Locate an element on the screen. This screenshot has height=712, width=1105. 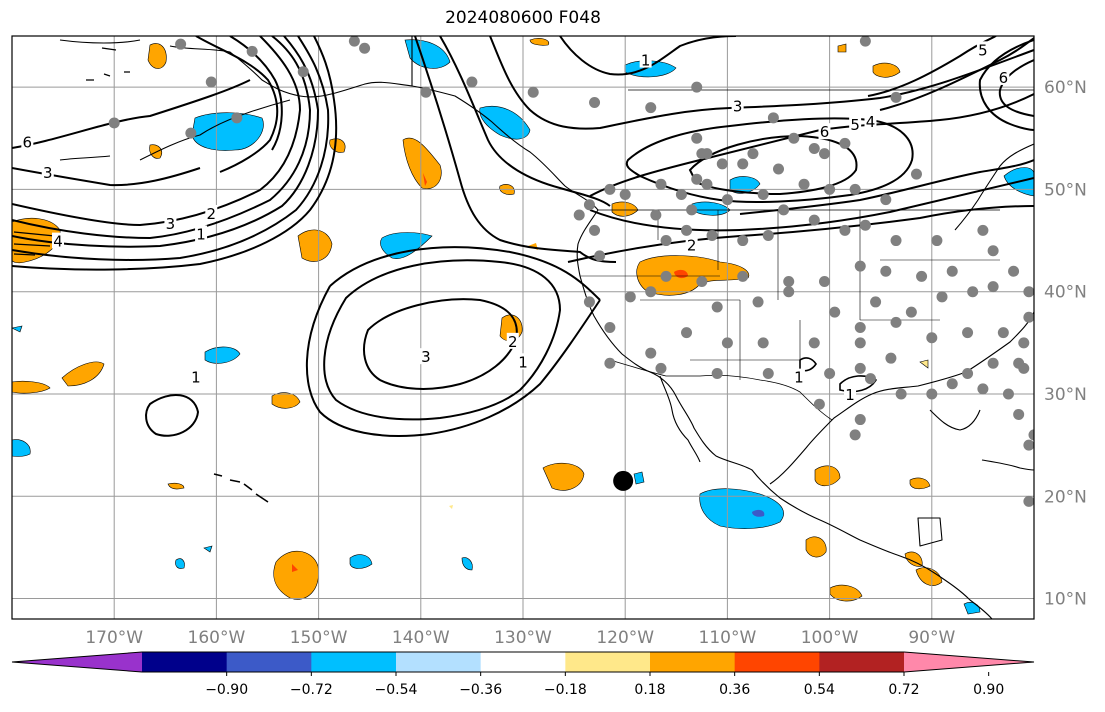
colorbar-tick-label: −0.36 is located at coordinates (480, 690).